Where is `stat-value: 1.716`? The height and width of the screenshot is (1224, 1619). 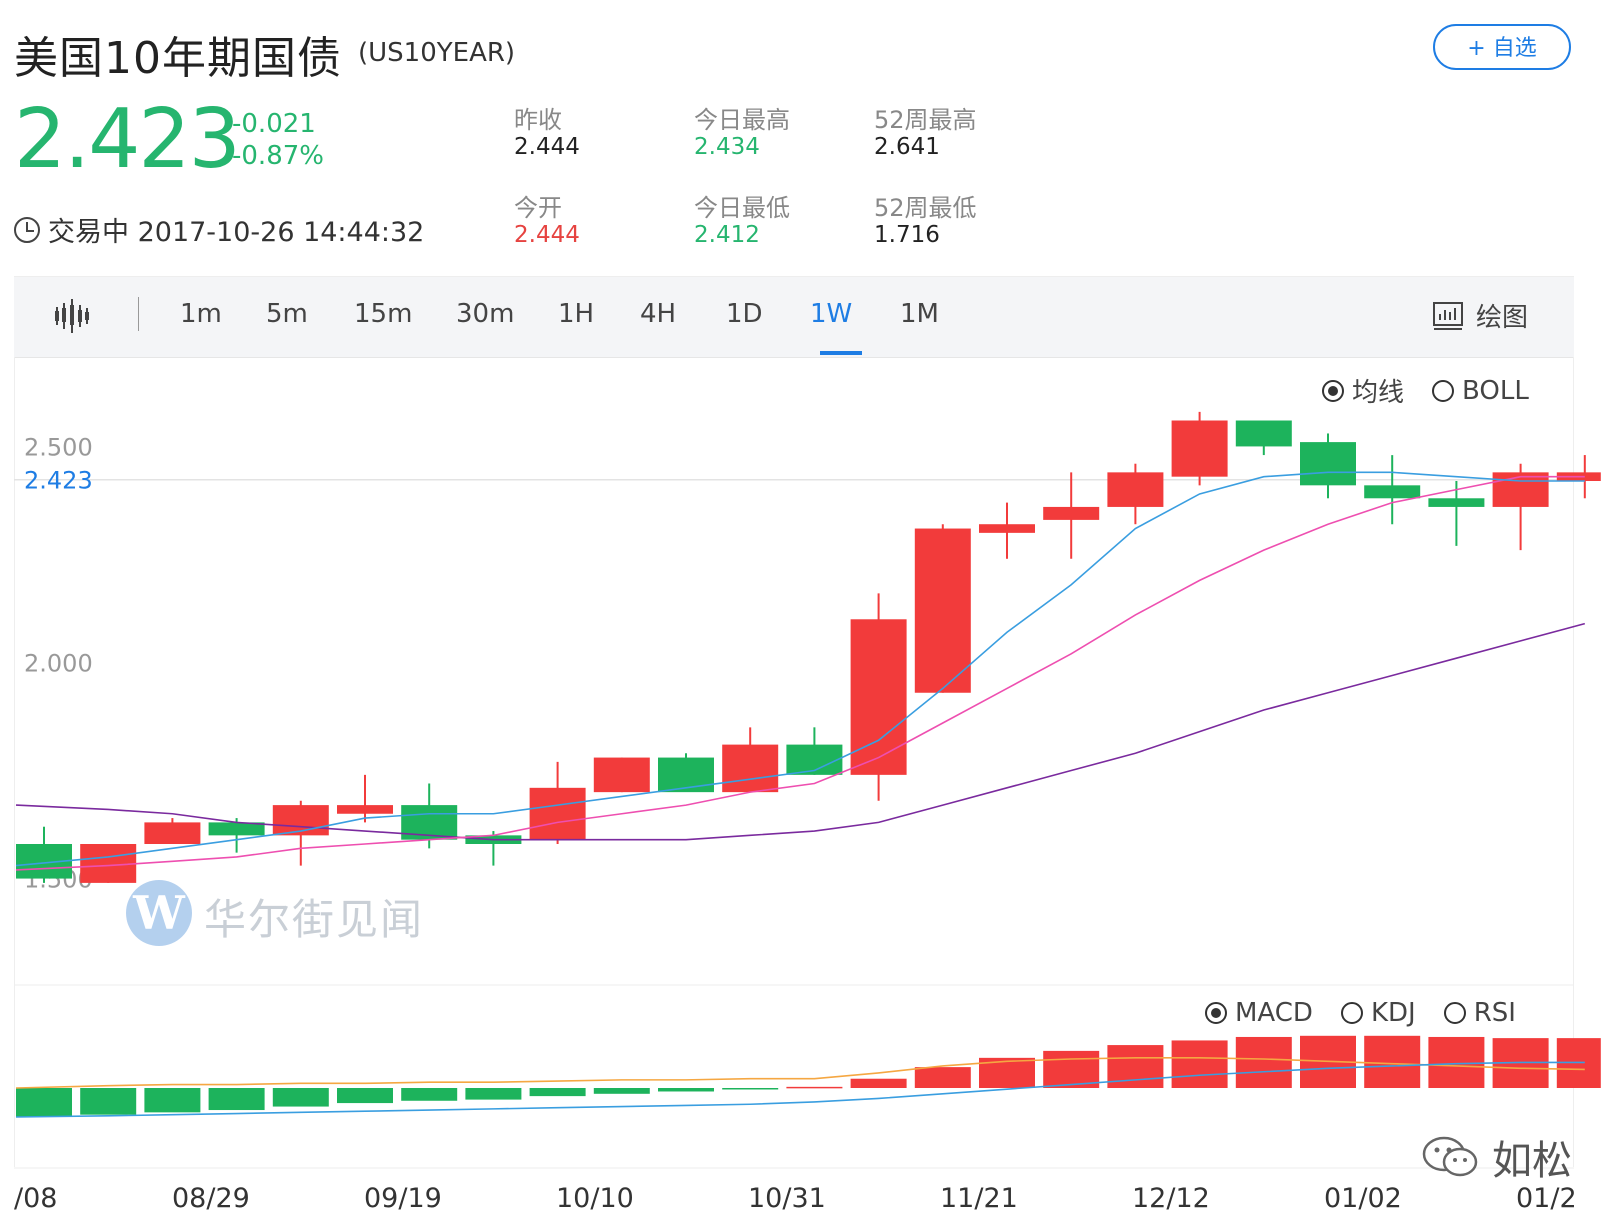
stat-value: 1.716 is located at coordinates (907, 235).